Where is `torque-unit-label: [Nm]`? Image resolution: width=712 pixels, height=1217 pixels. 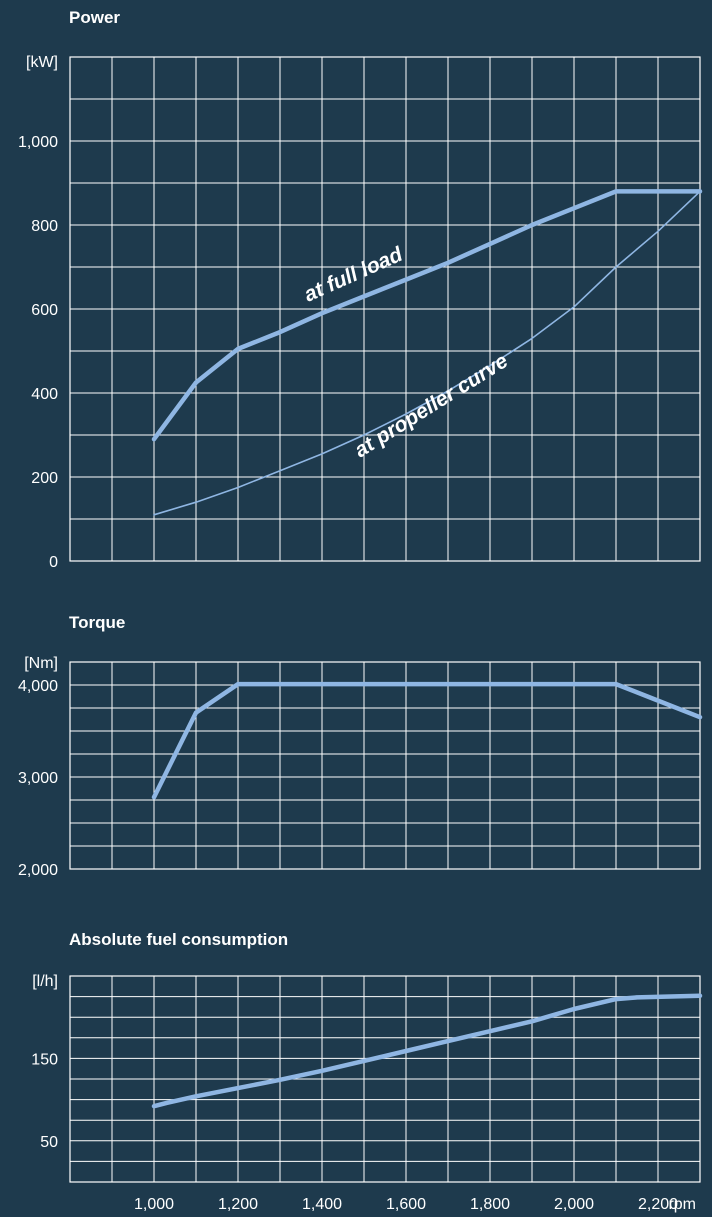
torque-unit-label: [Nm] is located at coordinates (41, 663).